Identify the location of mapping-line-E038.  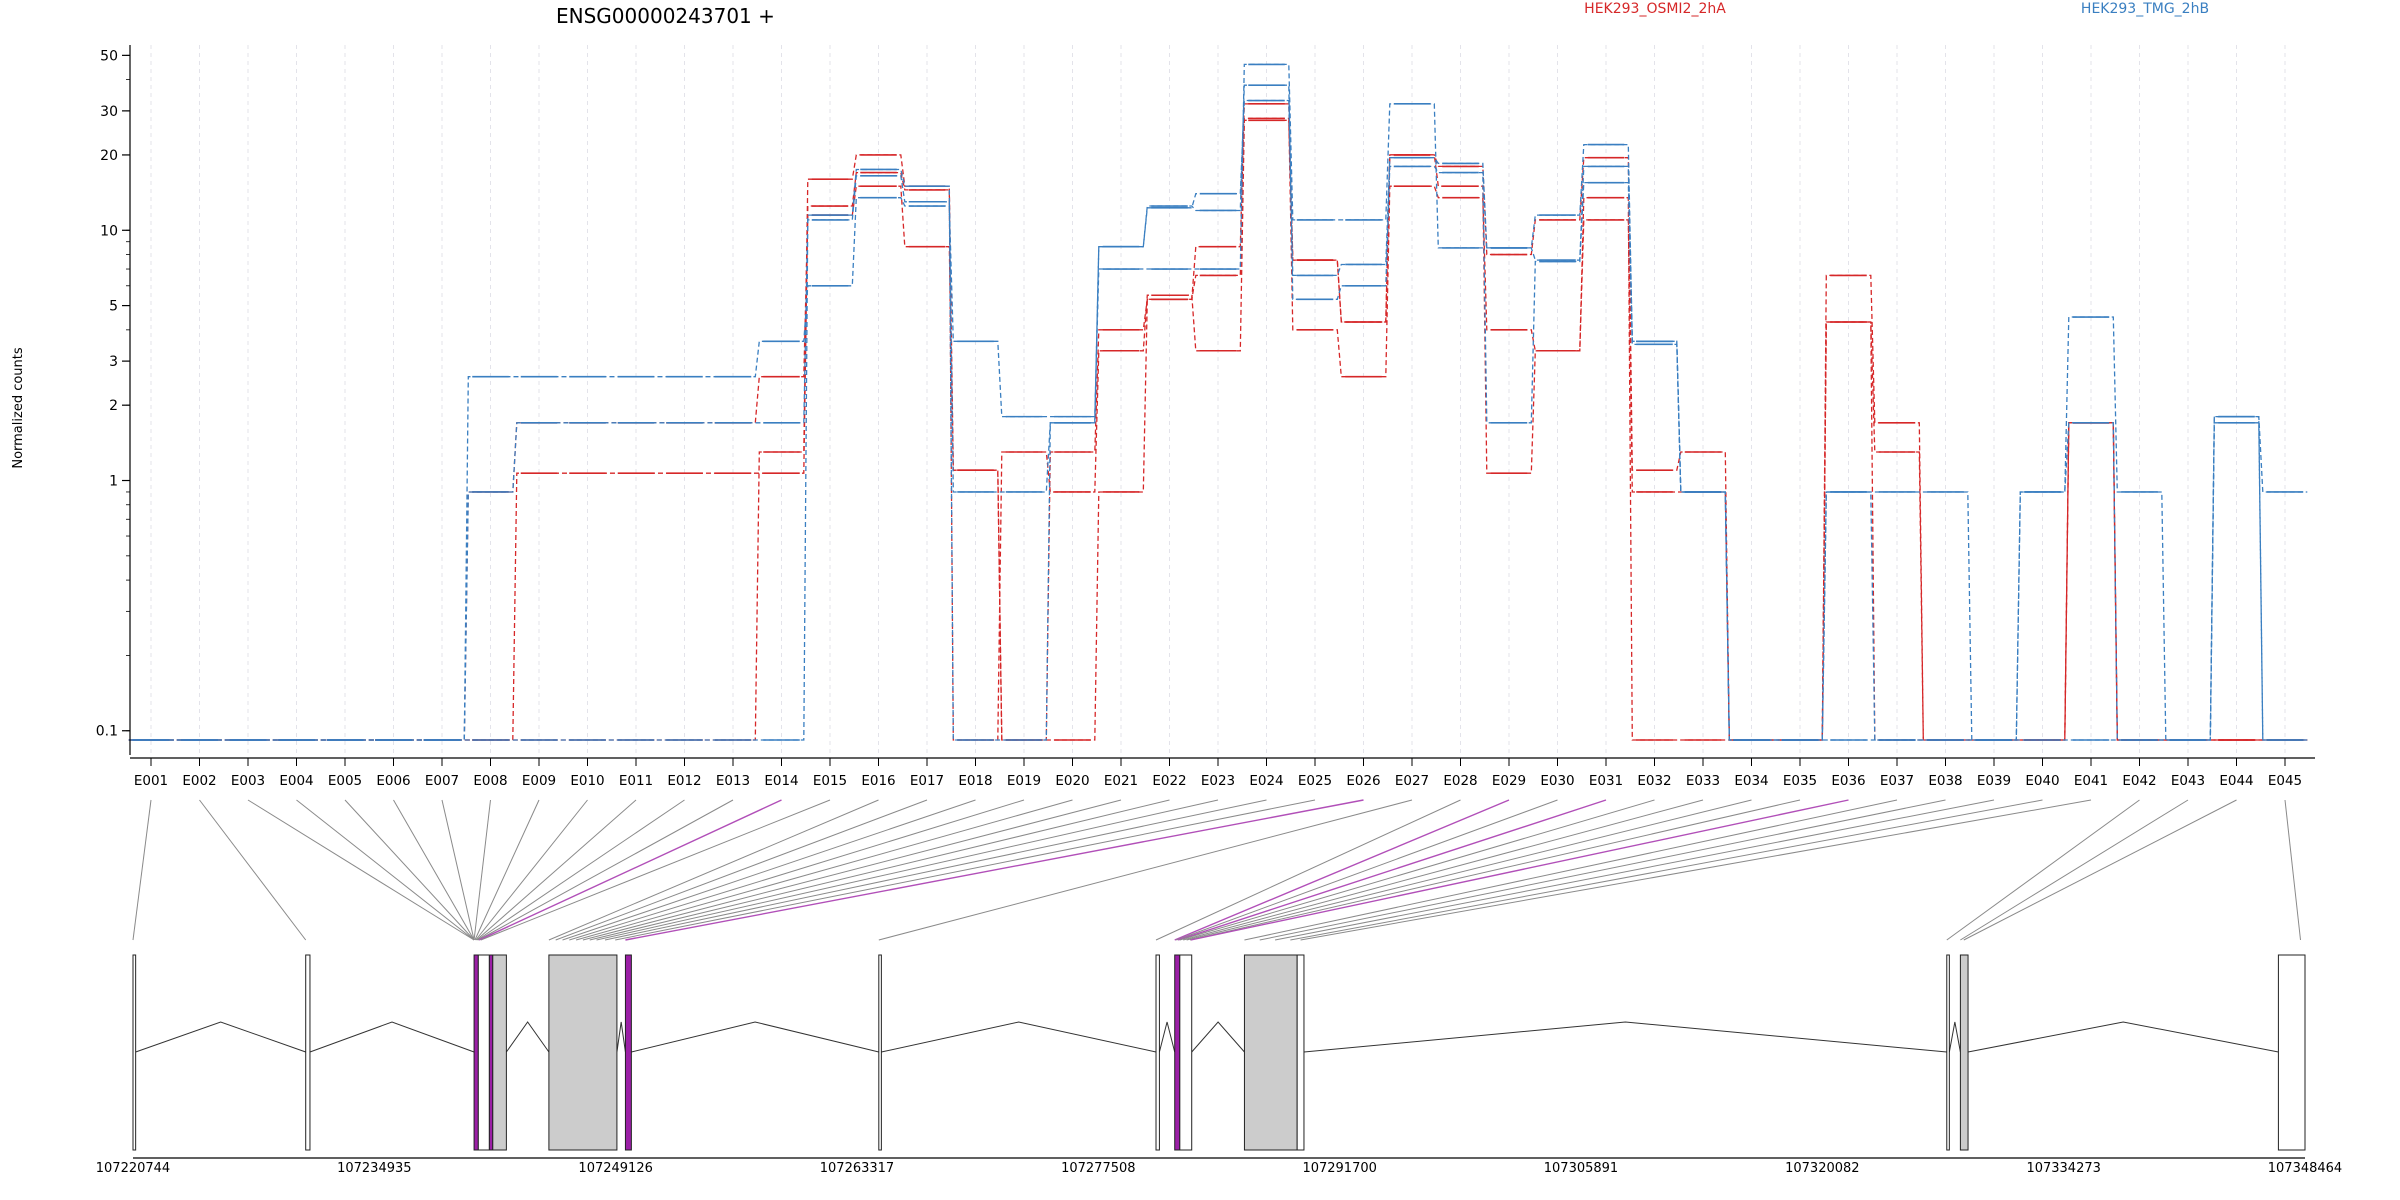
(1602, 870).